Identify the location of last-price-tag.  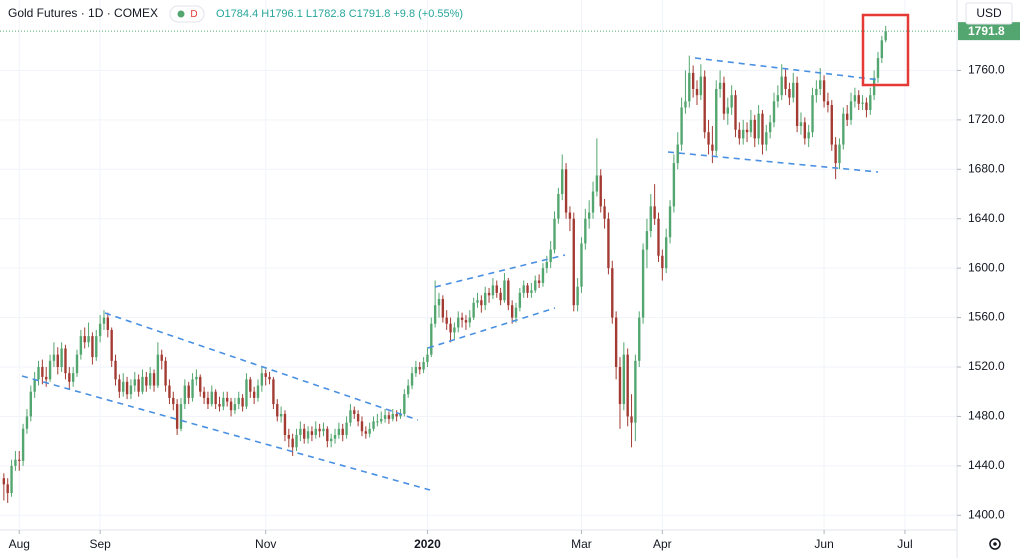
(989, 31).